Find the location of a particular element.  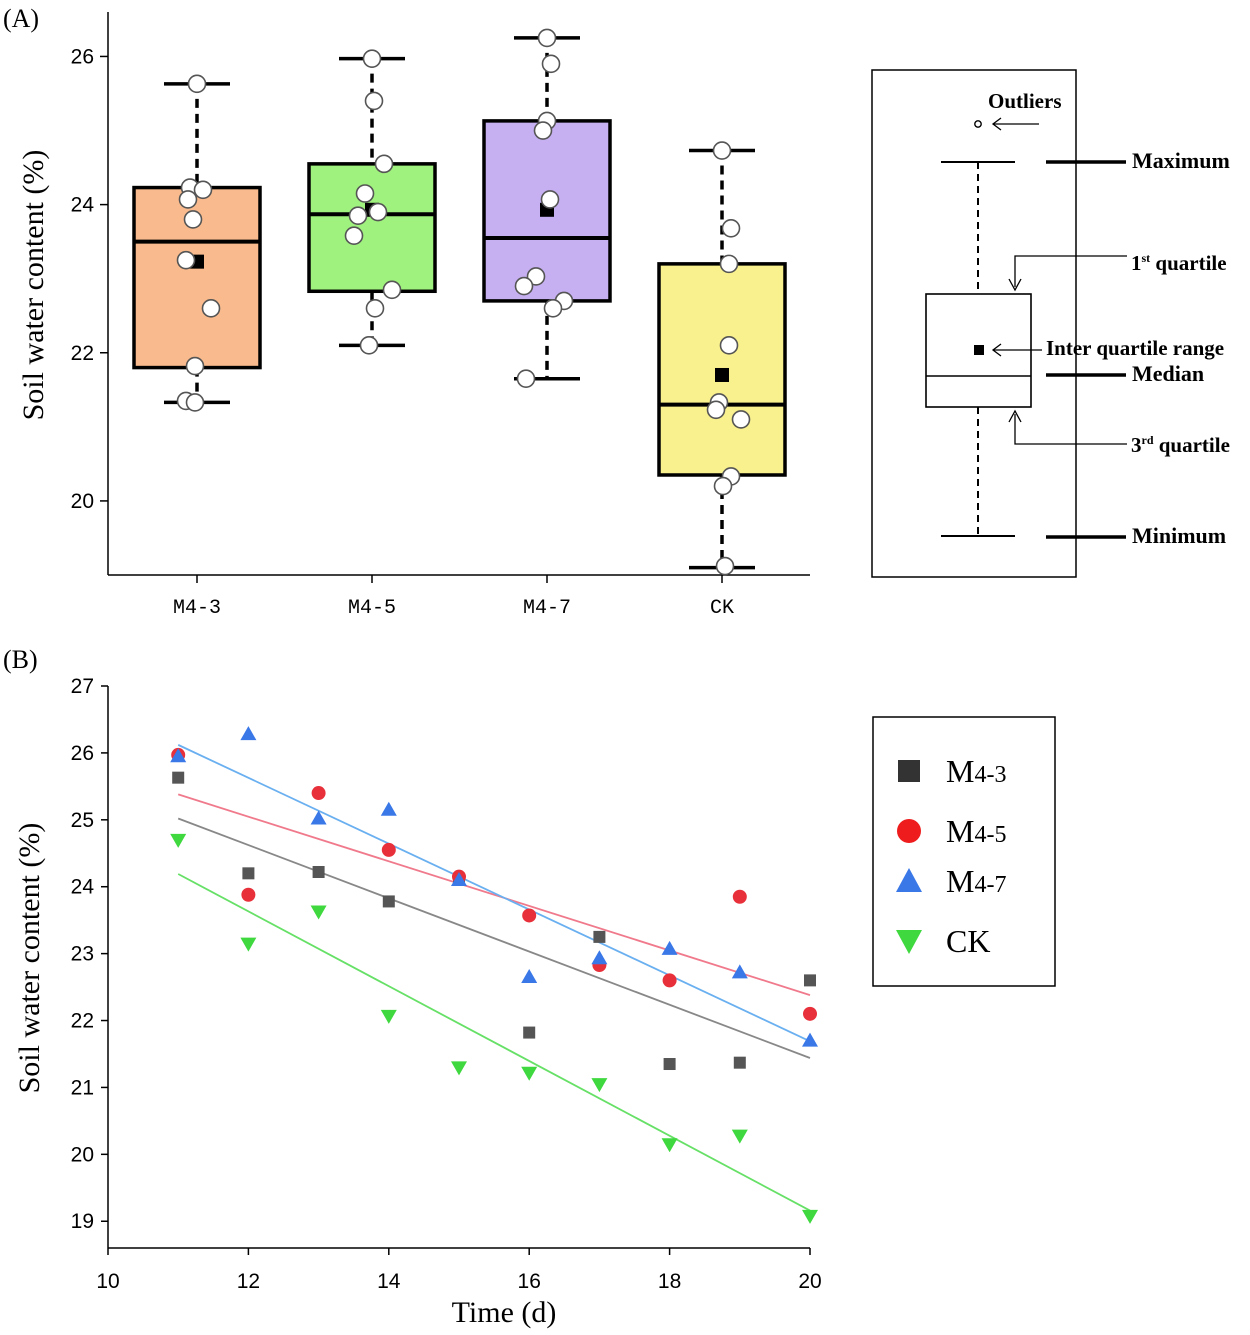

legend-subscript: 4-5 is located at coordinates (990, 835).